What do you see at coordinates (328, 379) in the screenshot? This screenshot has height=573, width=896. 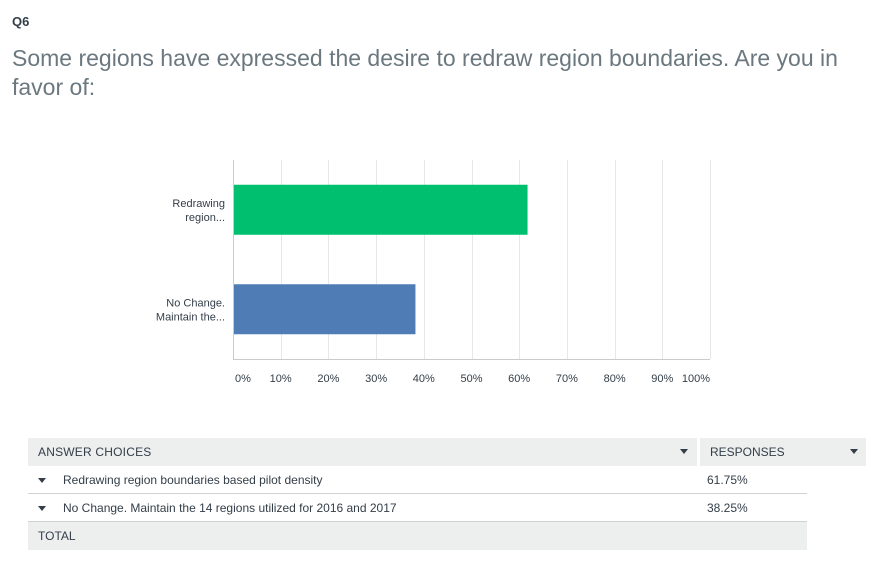 I see `tick-label: 20%` at bounding box center [328, 379].